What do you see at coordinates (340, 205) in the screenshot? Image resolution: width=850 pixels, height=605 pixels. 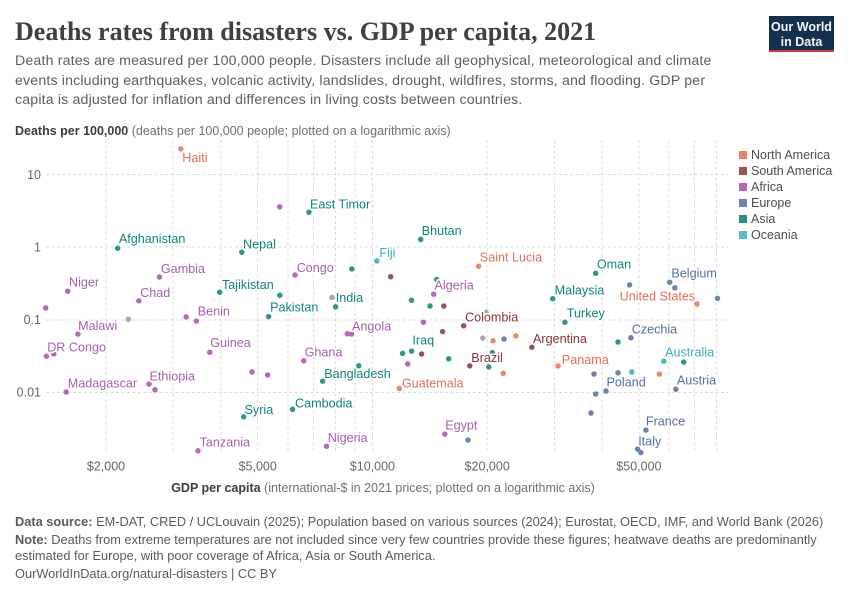 I see `svg-text: East Timor` at bounding box center [340, 205].